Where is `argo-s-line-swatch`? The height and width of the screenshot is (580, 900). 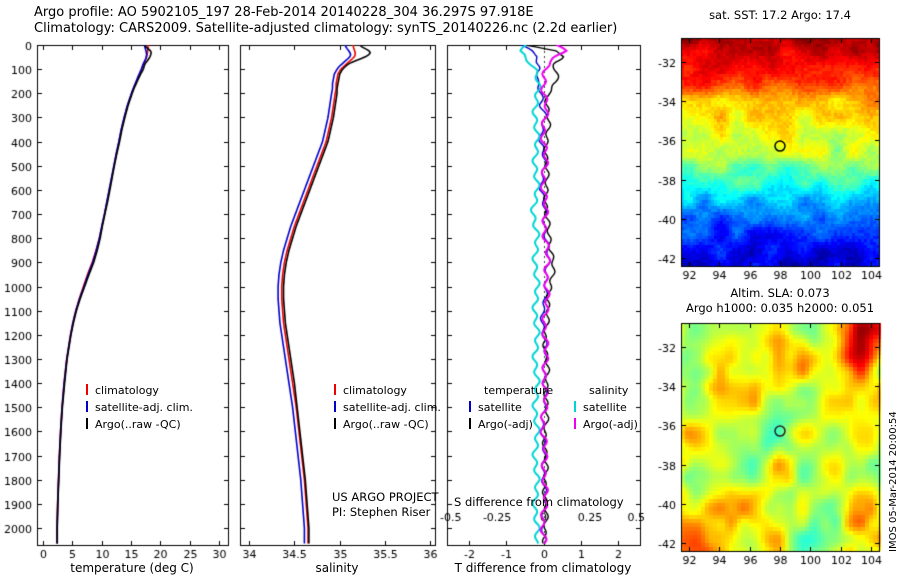
argo-s-line-swatch is located at coordinates (575, 423).